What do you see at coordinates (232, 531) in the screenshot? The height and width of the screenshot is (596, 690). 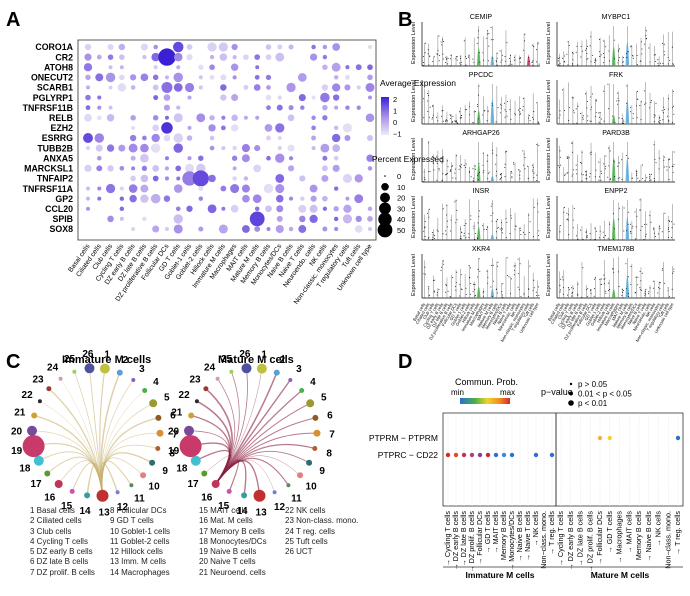 I see `circle-legend-entry: 17 Memory B cells` at bounding box center [232, 531].